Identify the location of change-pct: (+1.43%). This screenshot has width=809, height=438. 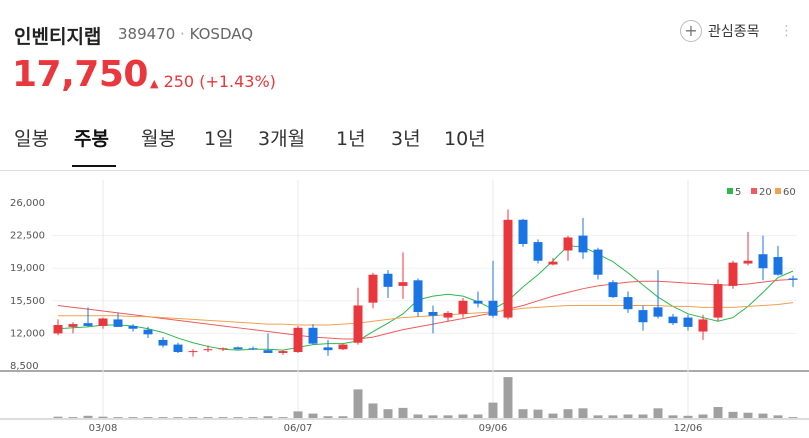
(237, 81).